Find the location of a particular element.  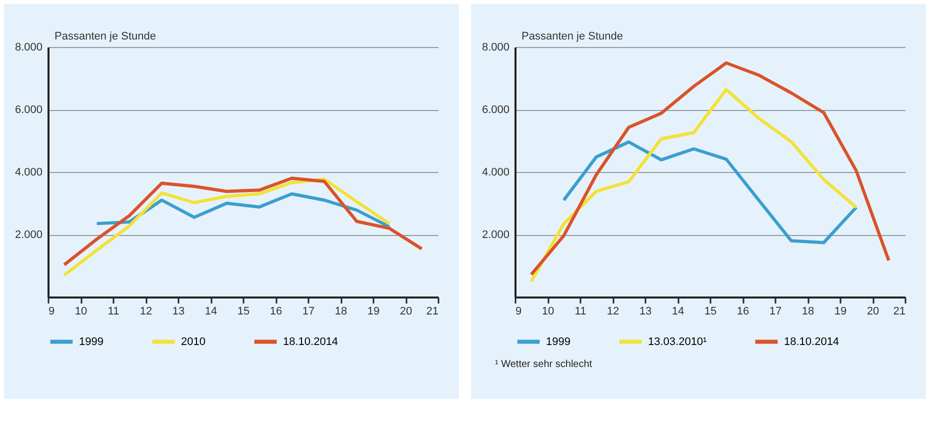

legend-label: 2010 is located at coordinates (193, 342).